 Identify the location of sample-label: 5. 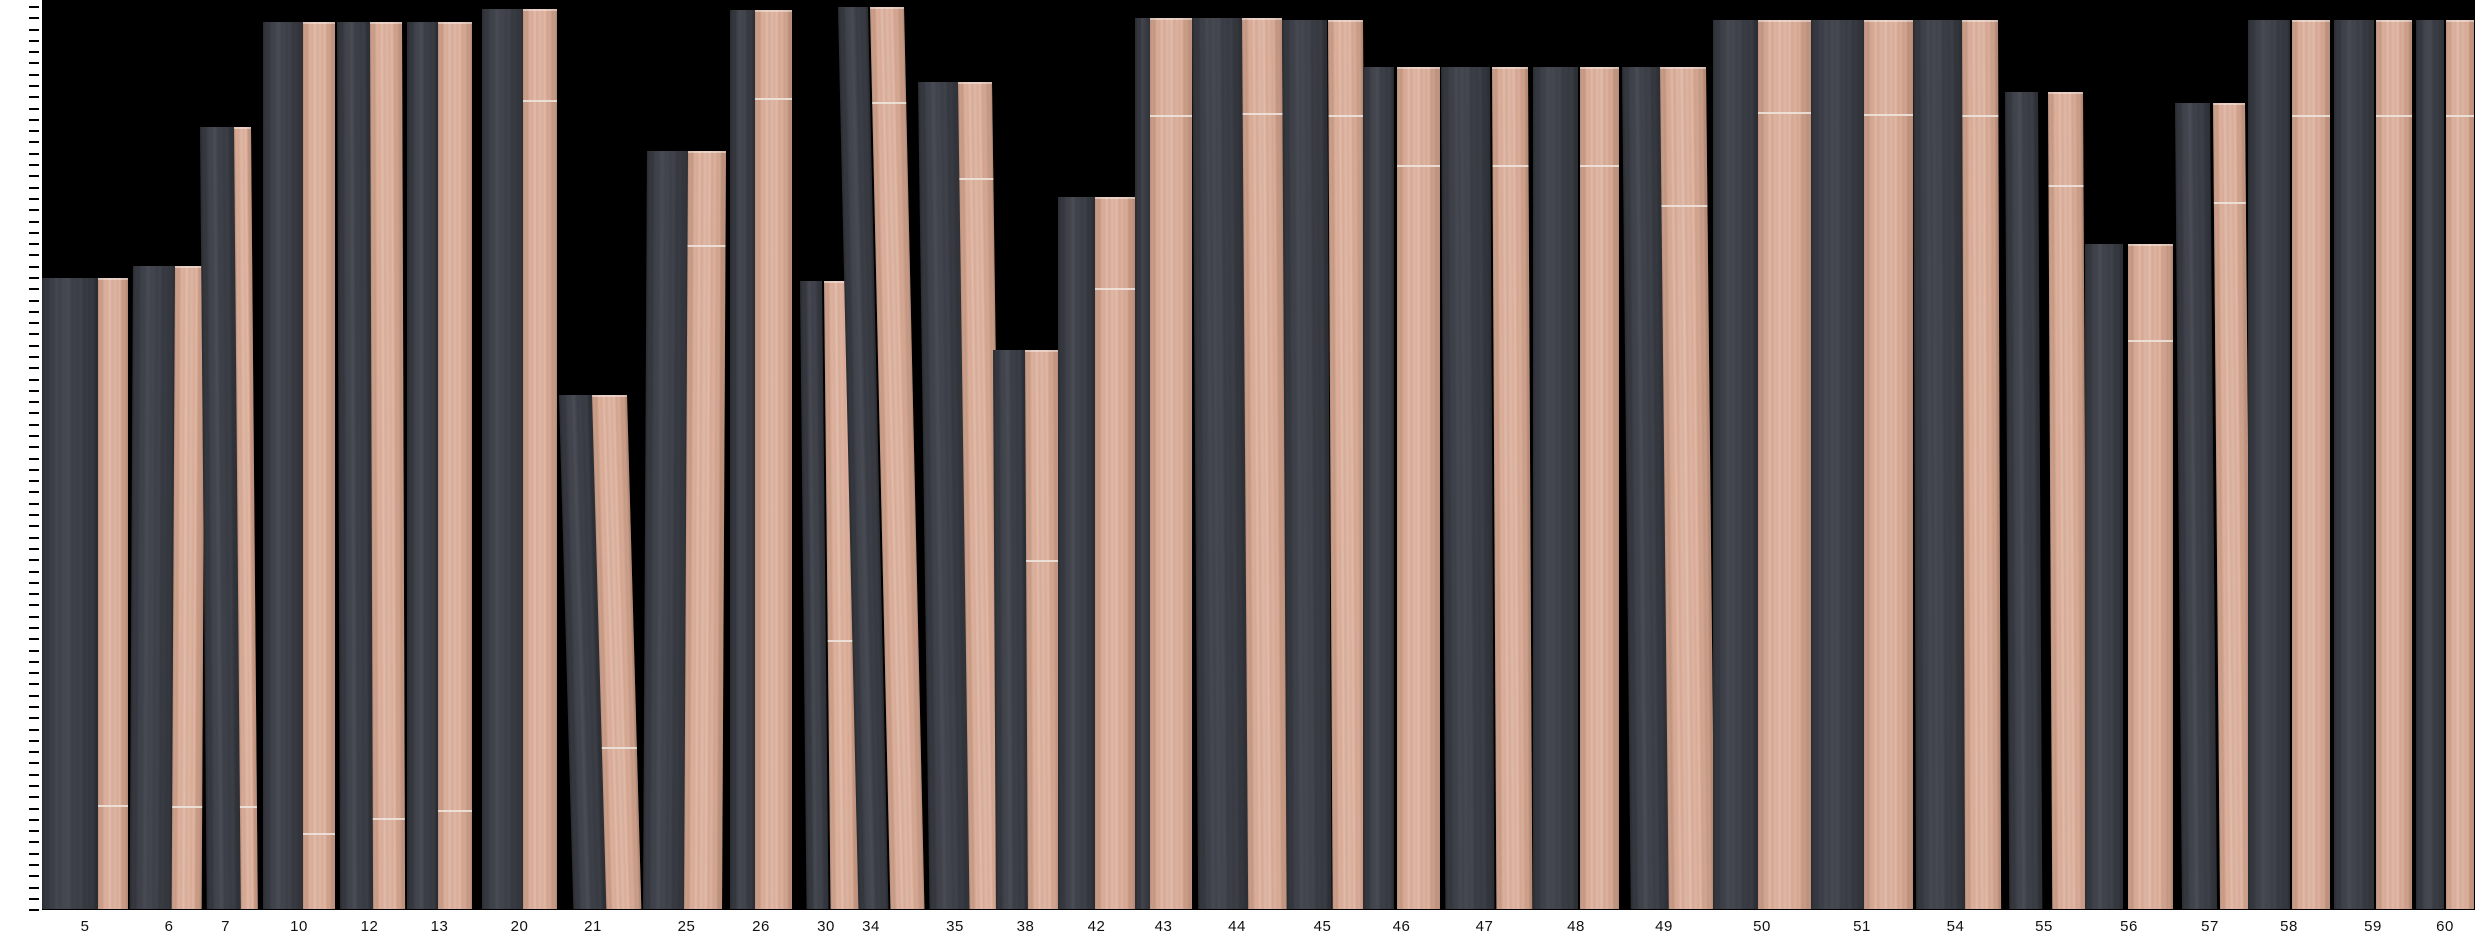
(85, 926).